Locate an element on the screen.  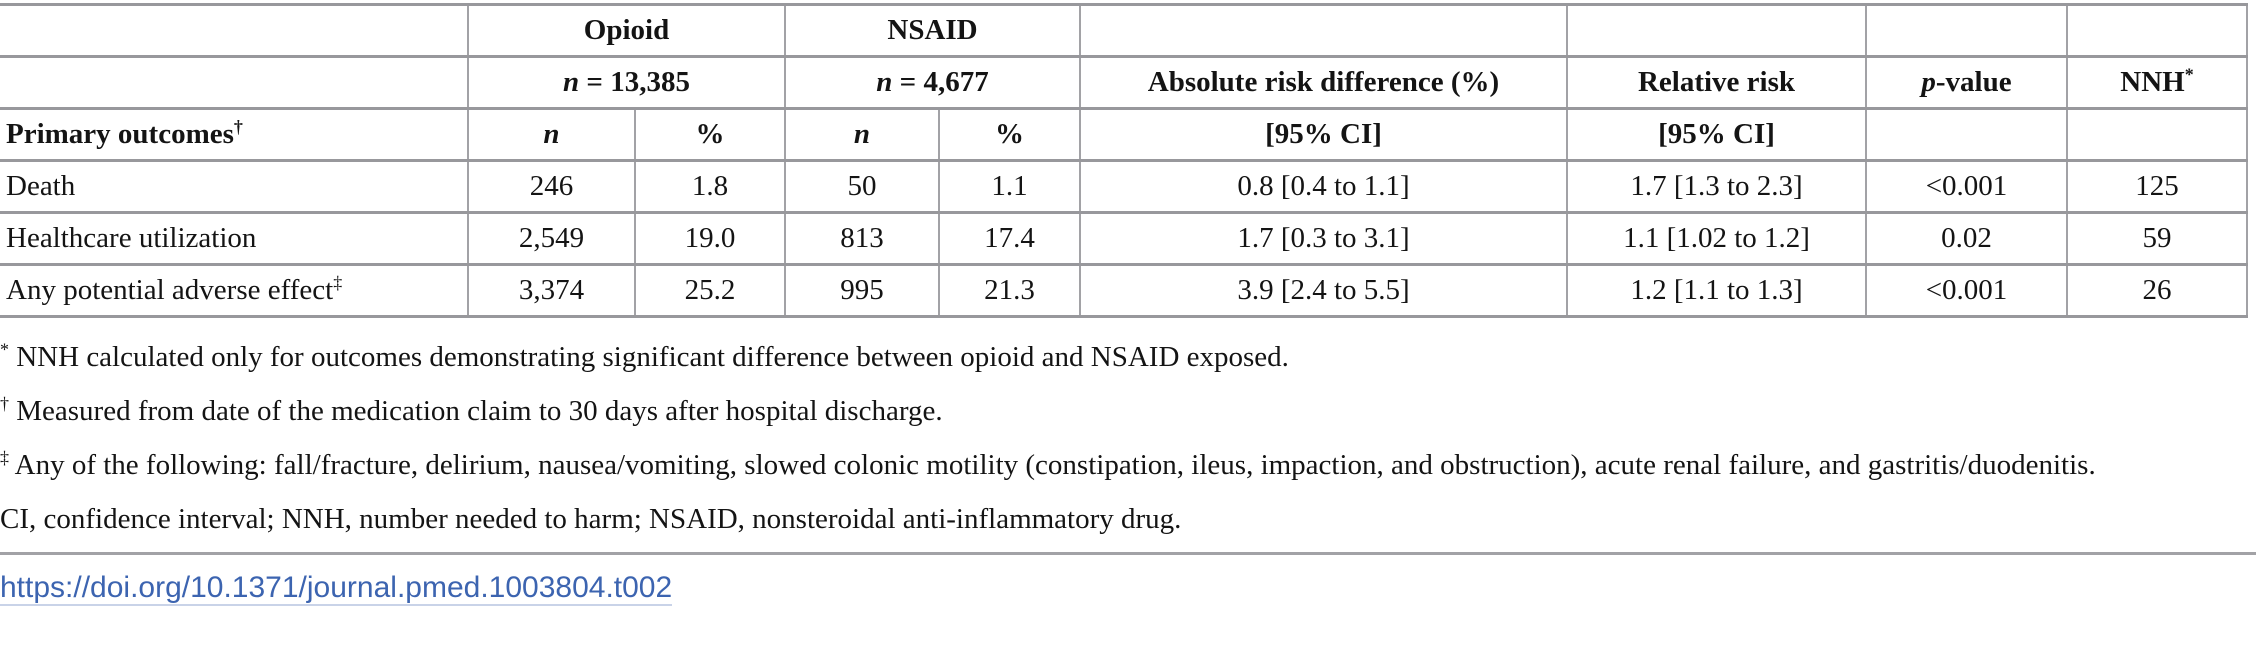
rr-spacer-cell is located at coordinates (1717, 30).